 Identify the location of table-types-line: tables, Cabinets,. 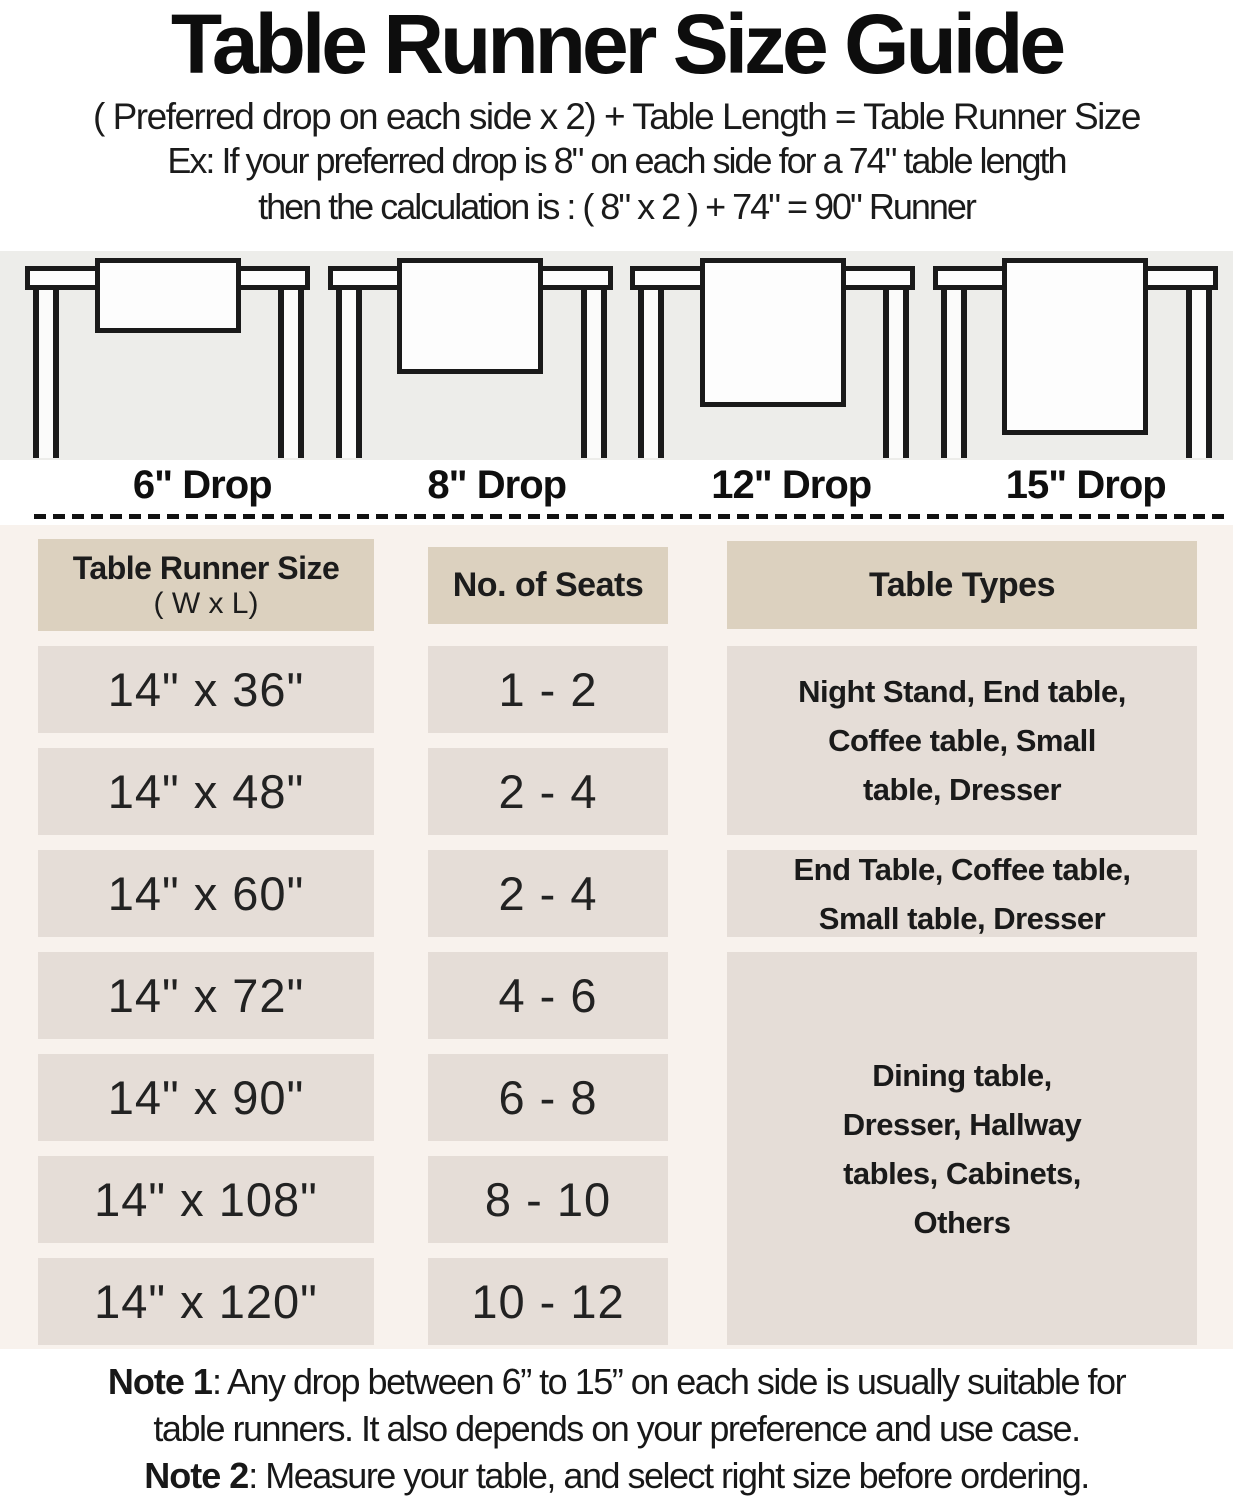
(962, 1173).